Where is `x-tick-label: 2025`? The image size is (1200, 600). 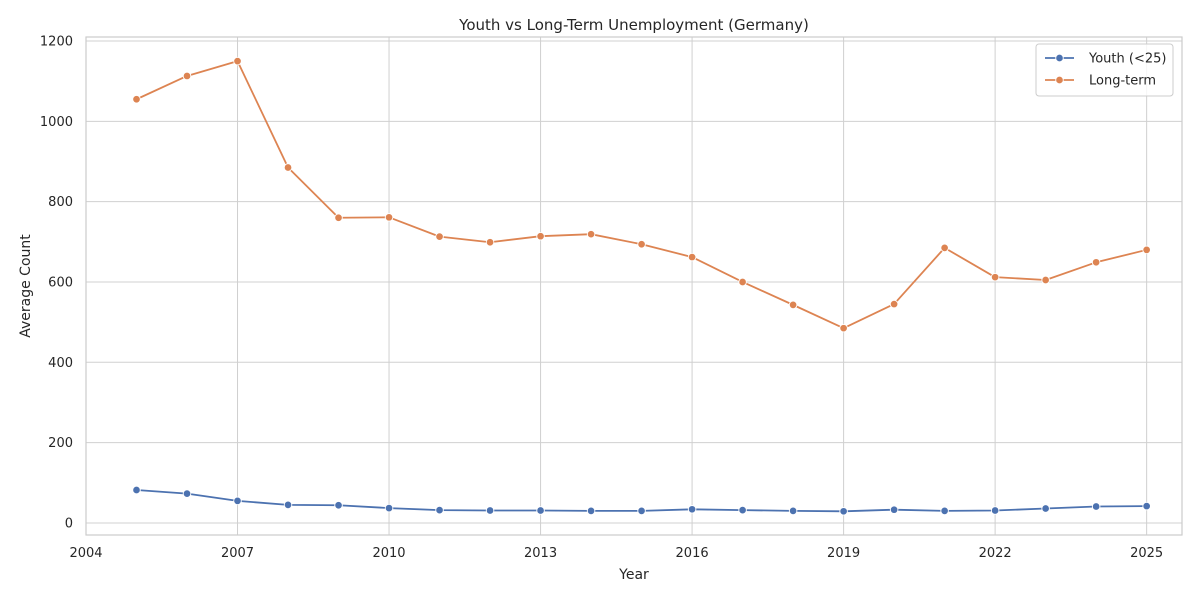
x-tick-label: 2025 is located at coordinates (1146, 553).